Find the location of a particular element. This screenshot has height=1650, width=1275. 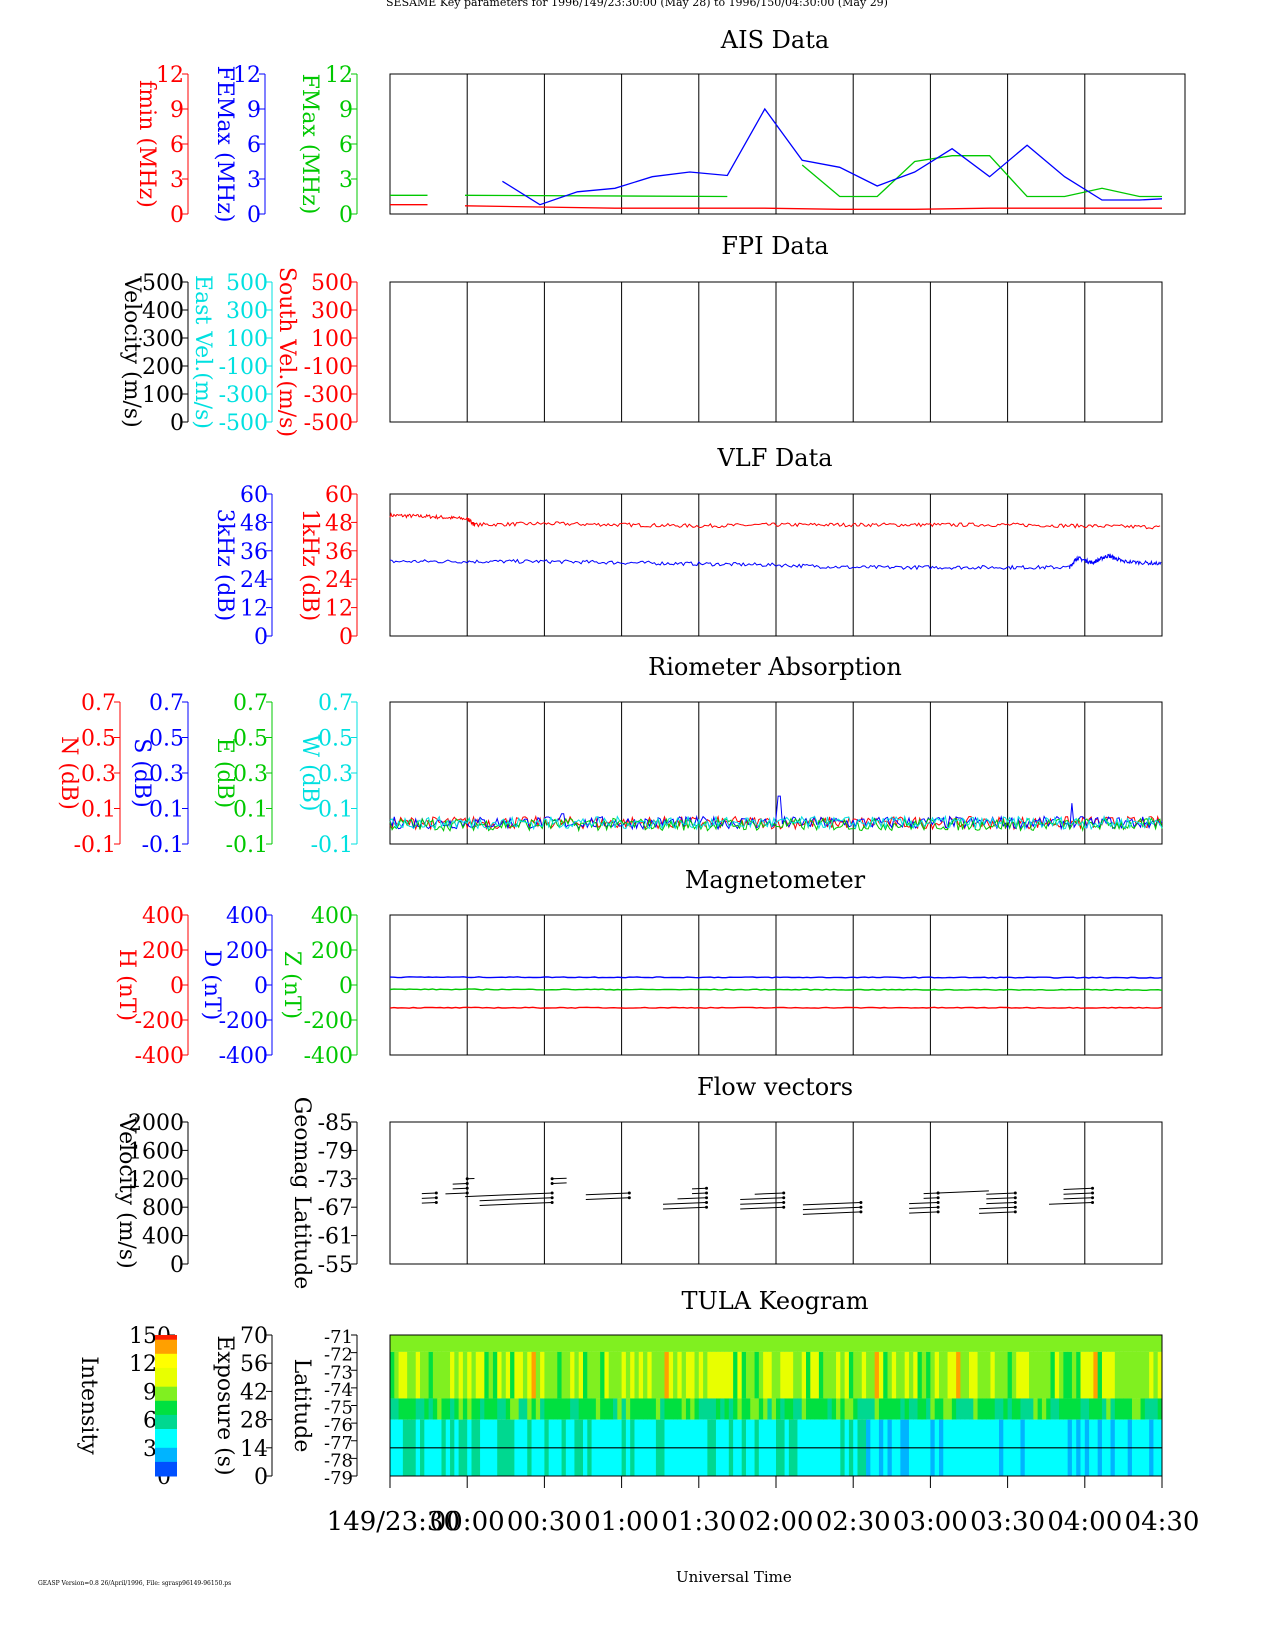

y-axis-e-db-: 0.7 0.5 0.3 0.1 -0.1 E (dB) is located at coordinates (242, 774).